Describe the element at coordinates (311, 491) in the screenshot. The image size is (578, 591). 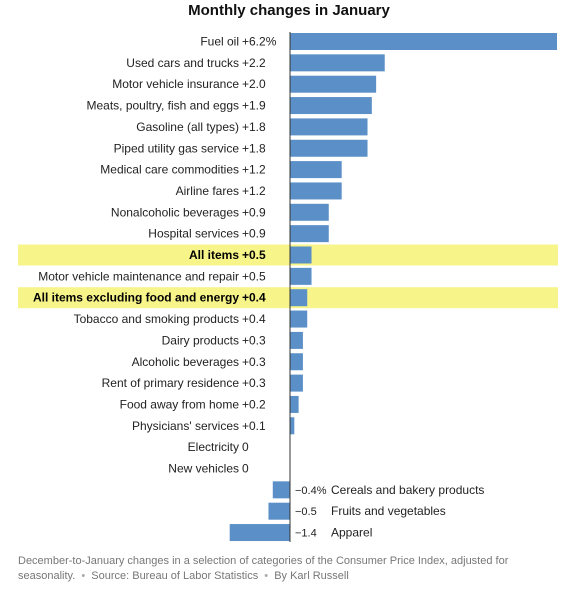
I see `value-label-cereals-and-bakery-products: −0.4%` at that location.